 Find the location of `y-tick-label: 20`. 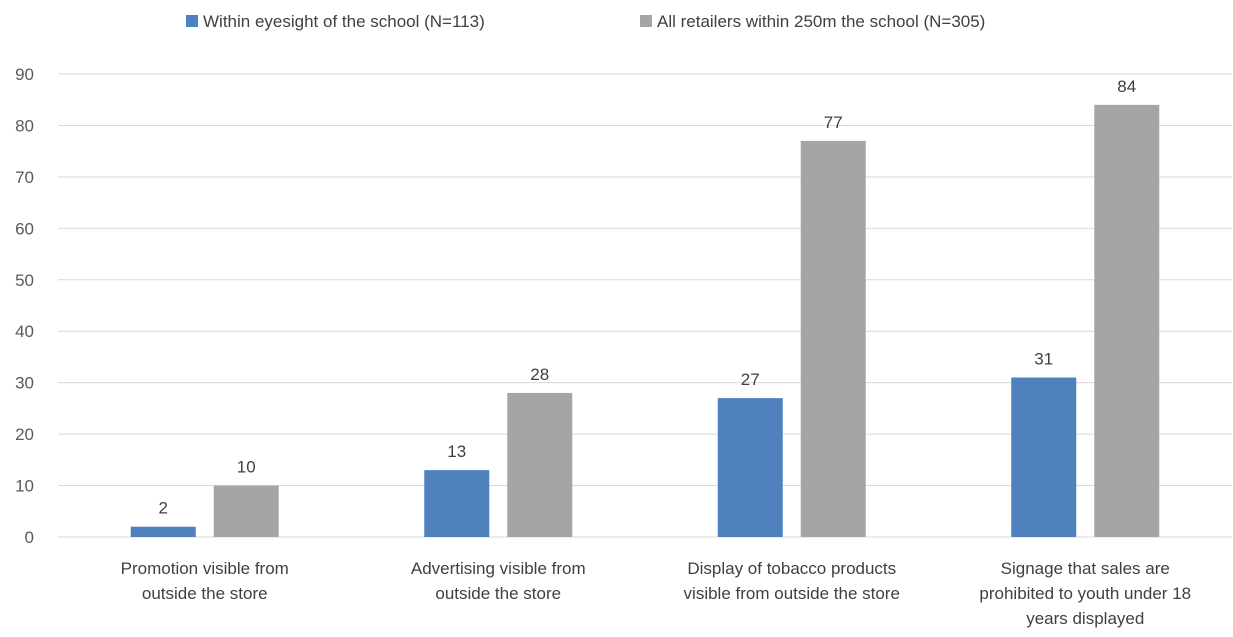

y-tick-label: 20 is located at coordinates (24, 434).